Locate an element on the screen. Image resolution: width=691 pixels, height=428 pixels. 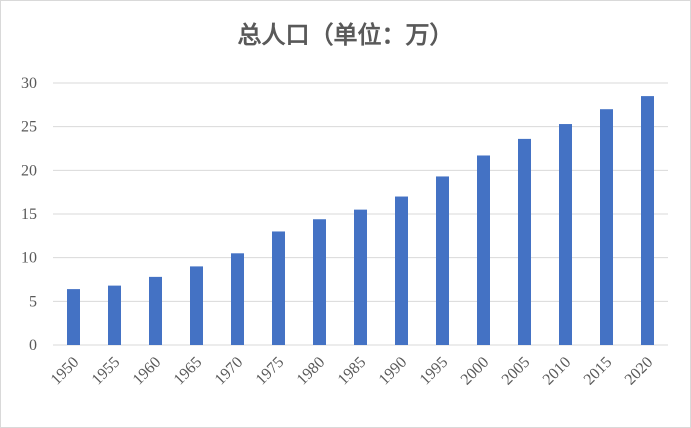
x-tick-label: 1955 is located at coordinates (106, 371).